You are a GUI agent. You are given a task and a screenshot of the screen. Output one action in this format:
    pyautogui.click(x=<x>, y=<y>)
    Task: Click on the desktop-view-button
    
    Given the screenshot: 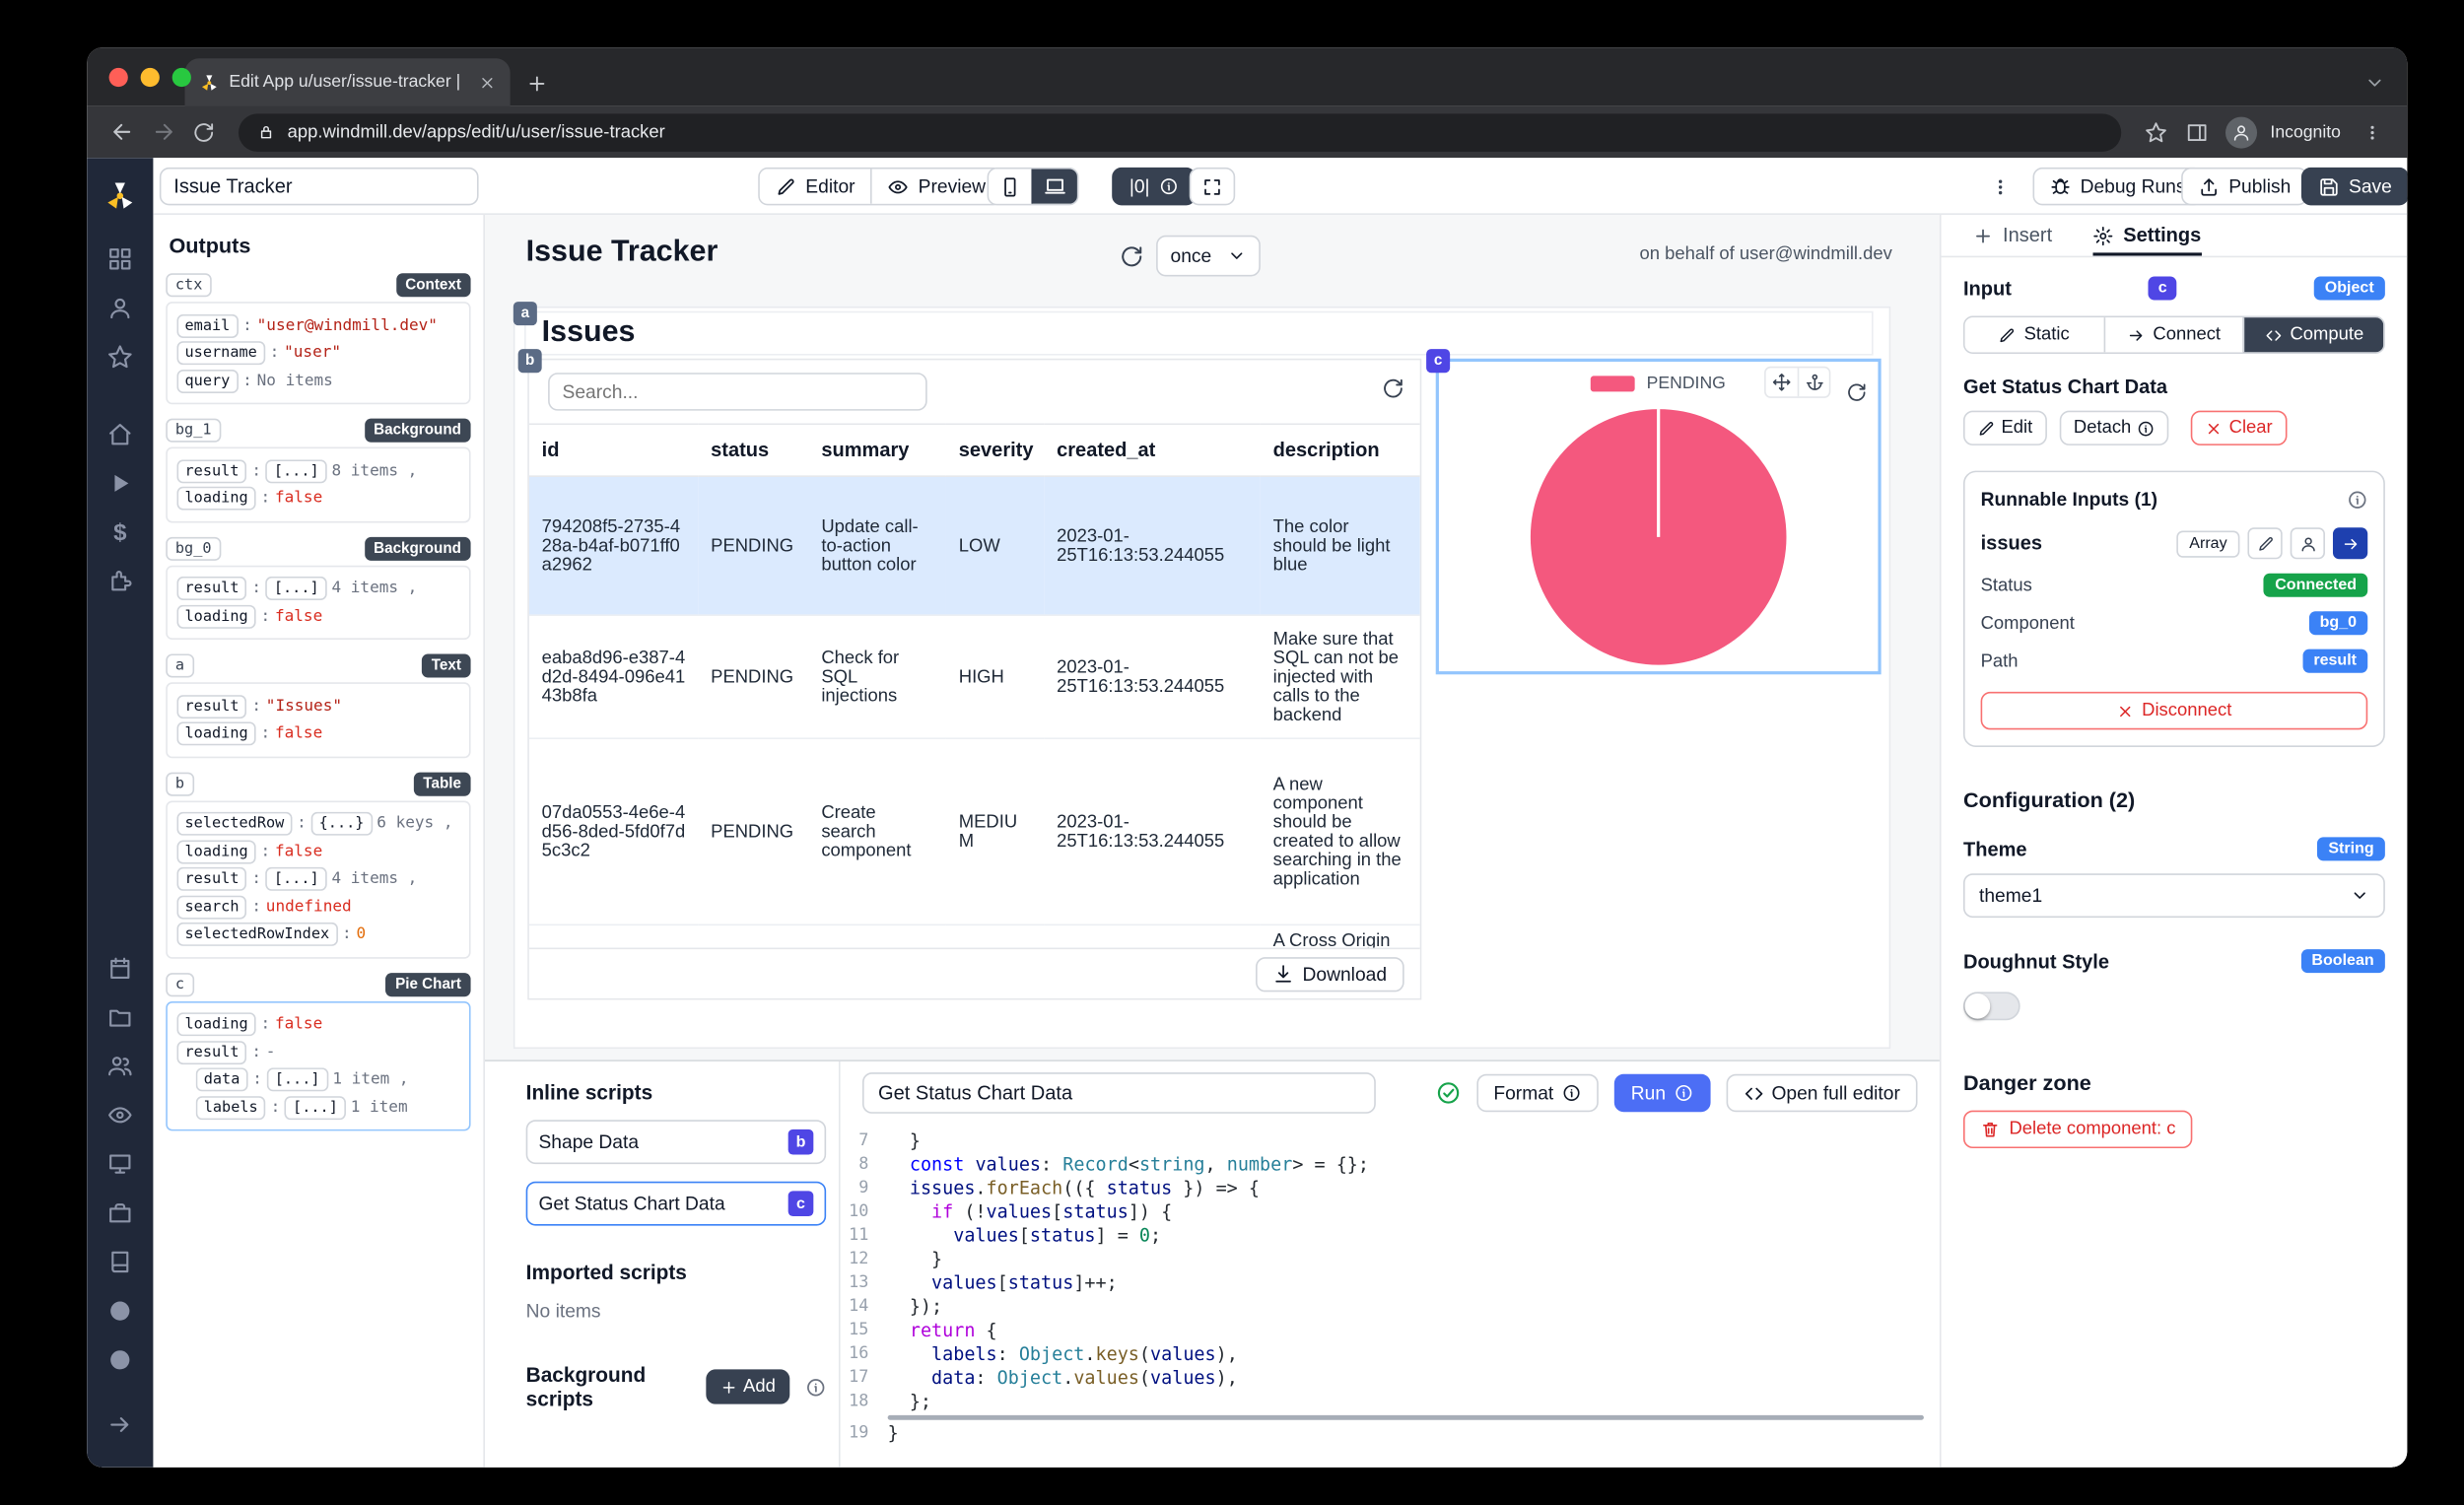 What is the action you would take?
    pyautogui.click(x=1054, y=186)
    